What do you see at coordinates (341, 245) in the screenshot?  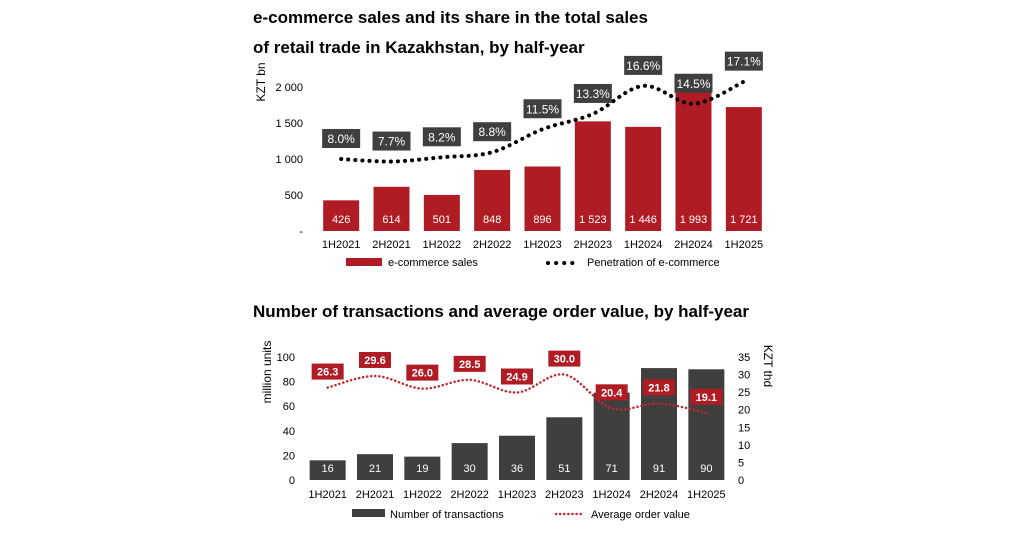 I see `chart1-x-tick-label: 1H2021` at bounding box center [341, 245].